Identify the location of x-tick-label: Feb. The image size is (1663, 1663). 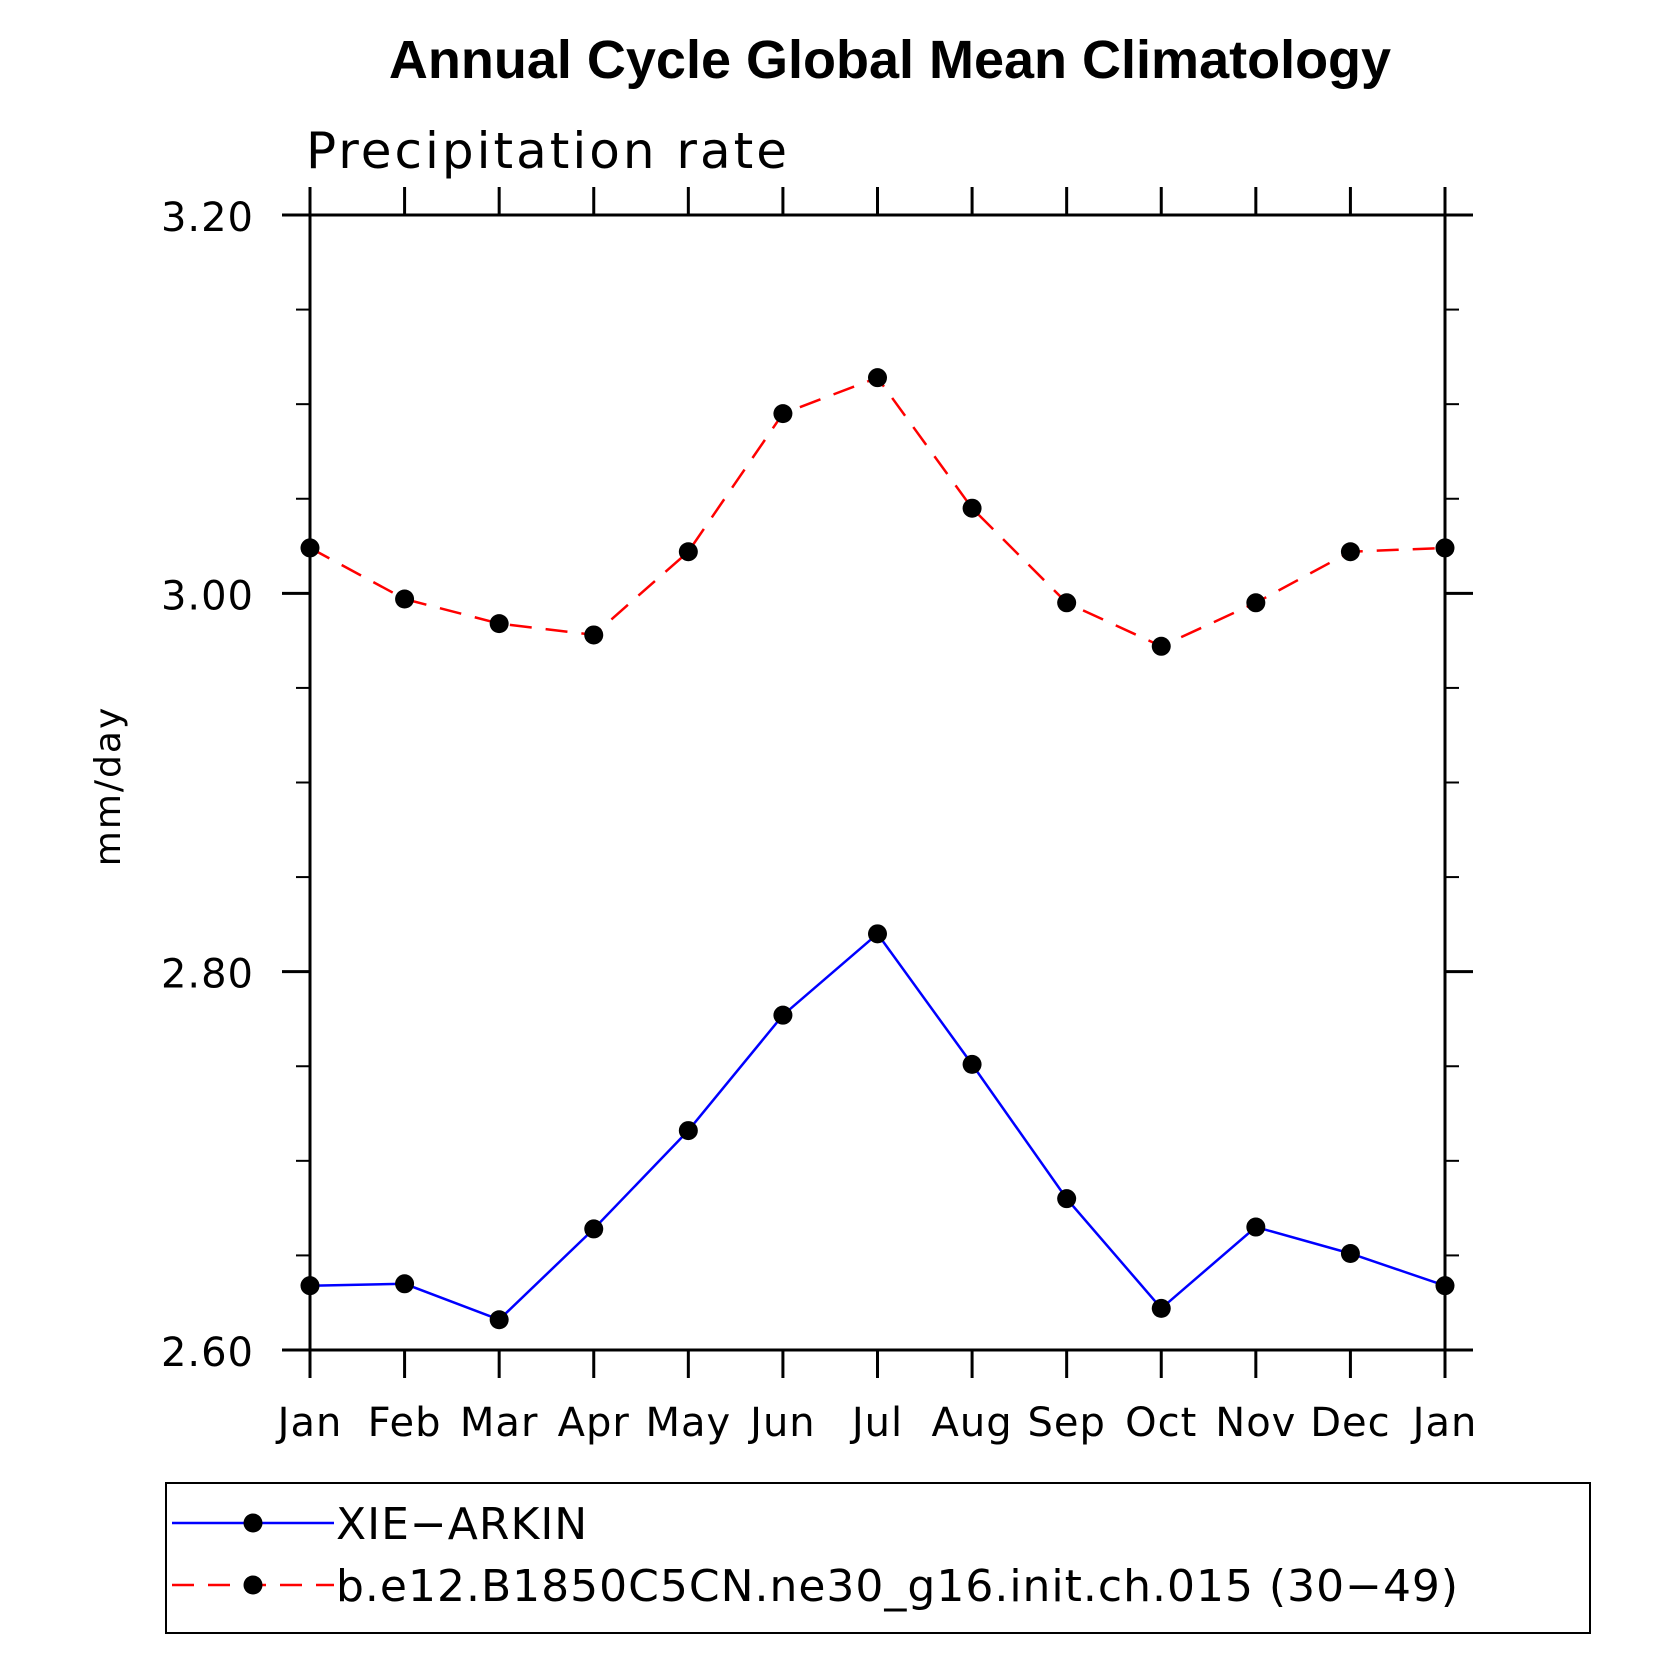
(405, 1423).